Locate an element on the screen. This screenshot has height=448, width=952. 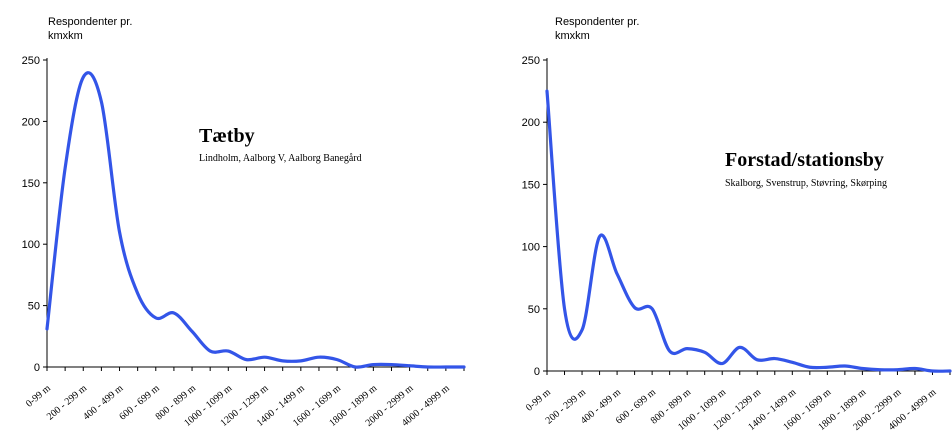
chart-title: Tætby is located at coordinates (227, 136).